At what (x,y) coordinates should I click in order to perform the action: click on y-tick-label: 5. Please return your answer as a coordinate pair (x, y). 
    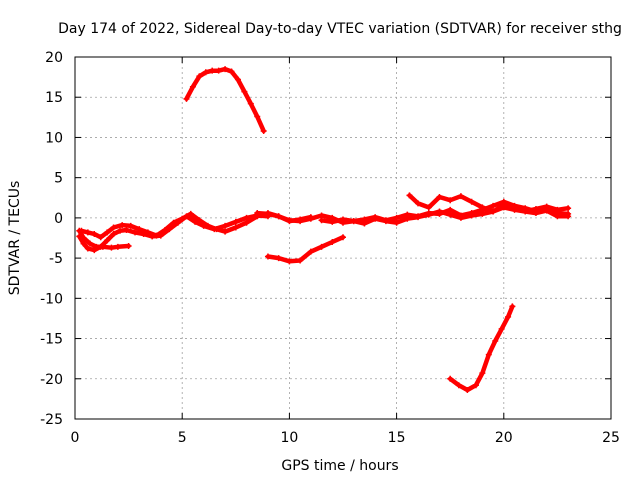
    Looking at the image, I should click on (58, 179).